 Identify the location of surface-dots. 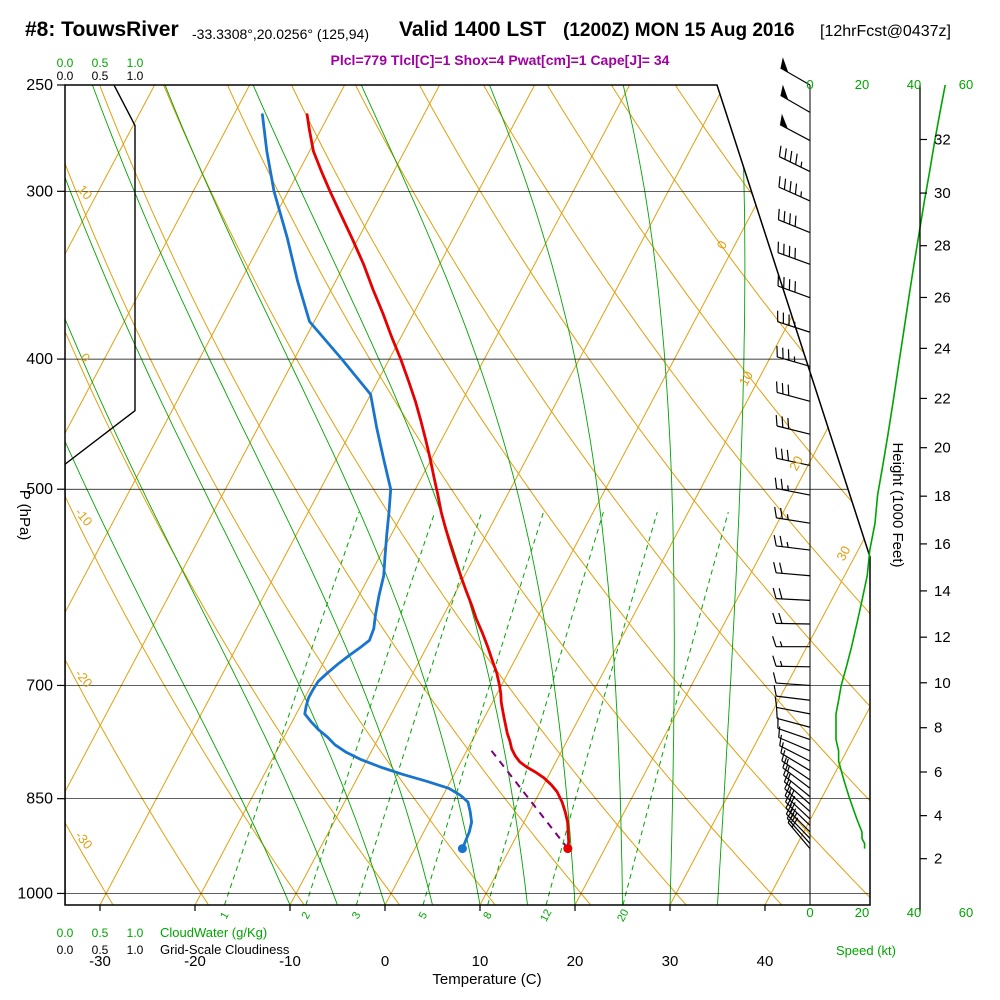
(515, 849).